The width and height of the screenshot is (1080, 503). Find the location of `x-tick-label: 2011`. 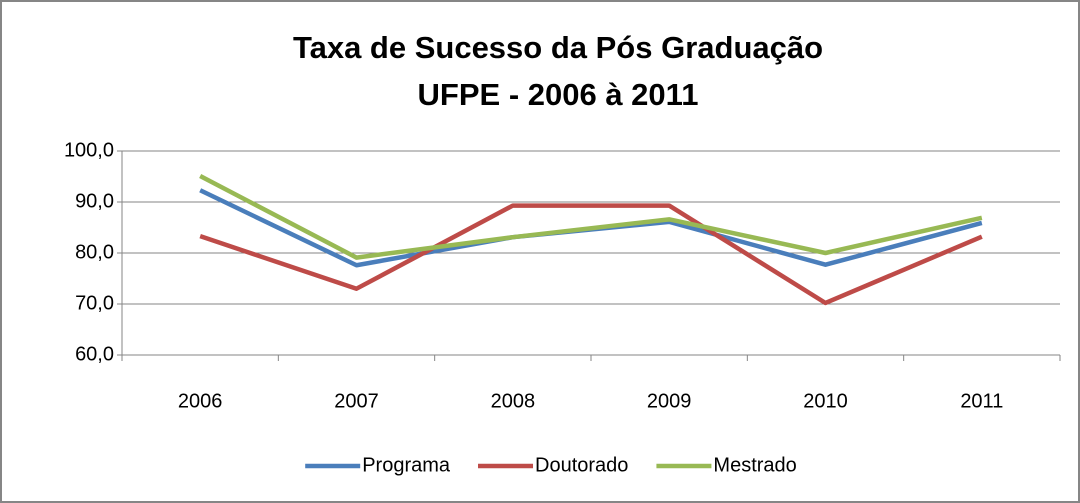

x-tick-label: 2011 is located at coordinates (981, 401).